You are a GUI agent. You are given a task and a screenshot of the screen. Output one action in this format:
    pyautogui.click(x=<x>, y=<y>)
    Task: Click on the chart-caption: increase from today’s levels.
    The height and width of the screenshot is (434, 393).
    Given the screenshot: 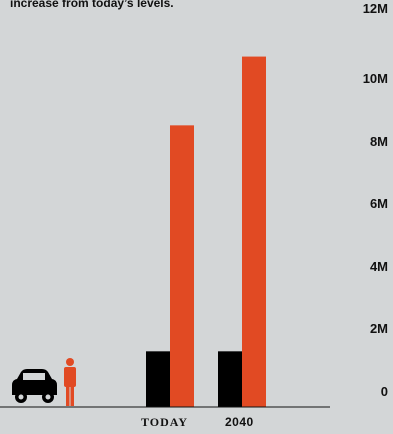 What is the action you would take?
    pyautogui.click(x=92, y=5)
    